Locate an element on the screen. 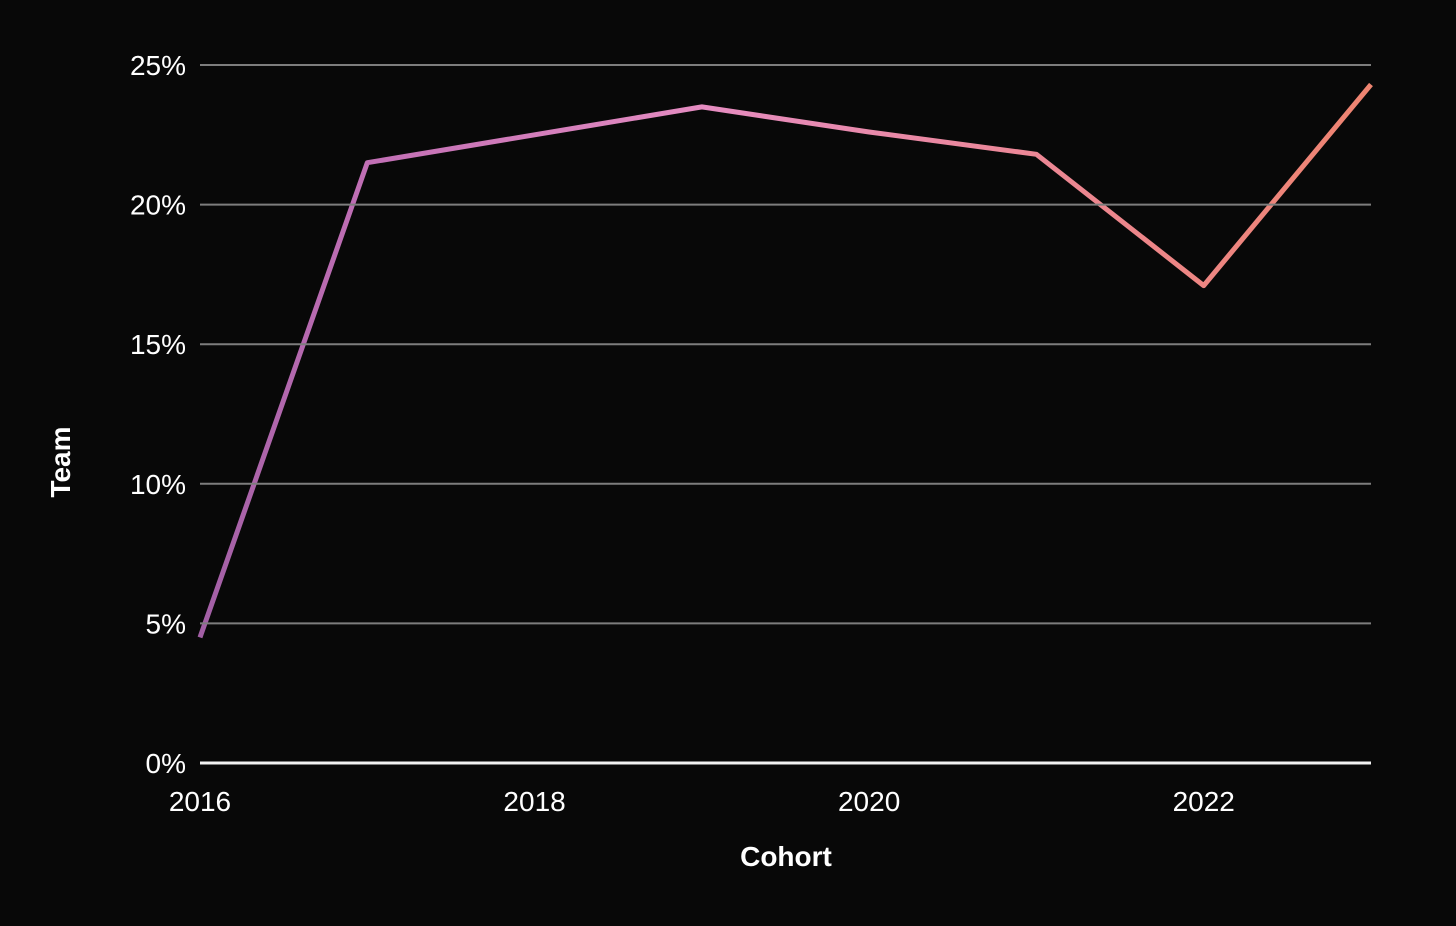 The width and height of the screenshot is (1456, 926). x-tick-label-2018: 2018 is located at coordinates (534, 801).